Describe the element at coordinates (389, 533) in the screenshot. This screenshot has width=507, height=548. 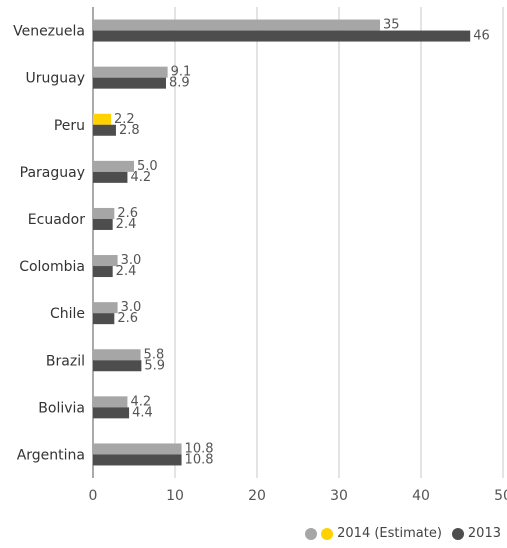
I see `legend-label-2014: 2014 (Estimate)` at that location.